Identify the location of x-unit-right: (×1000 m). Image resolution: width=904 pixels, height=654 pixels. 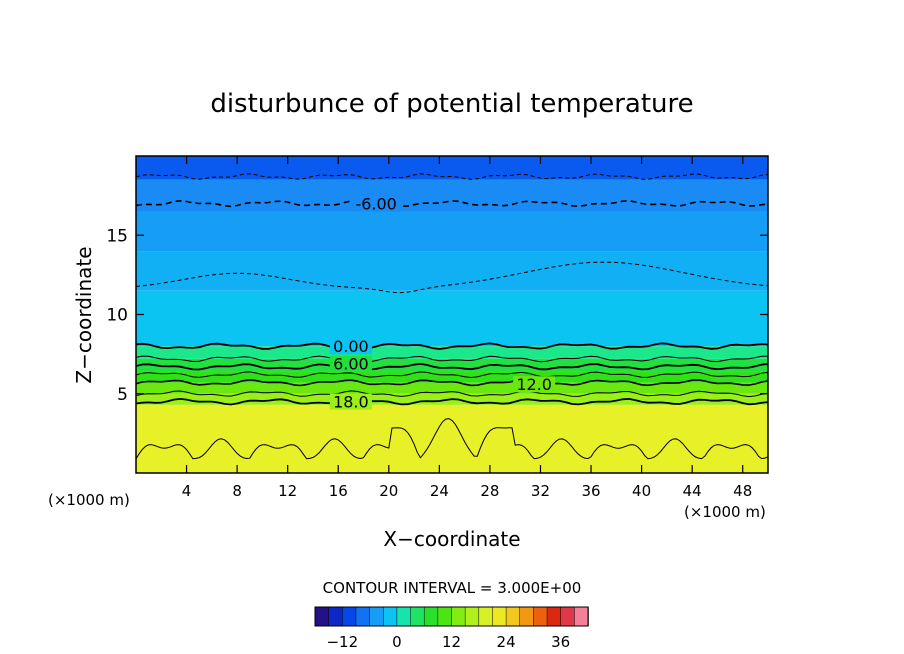
(725, 512).